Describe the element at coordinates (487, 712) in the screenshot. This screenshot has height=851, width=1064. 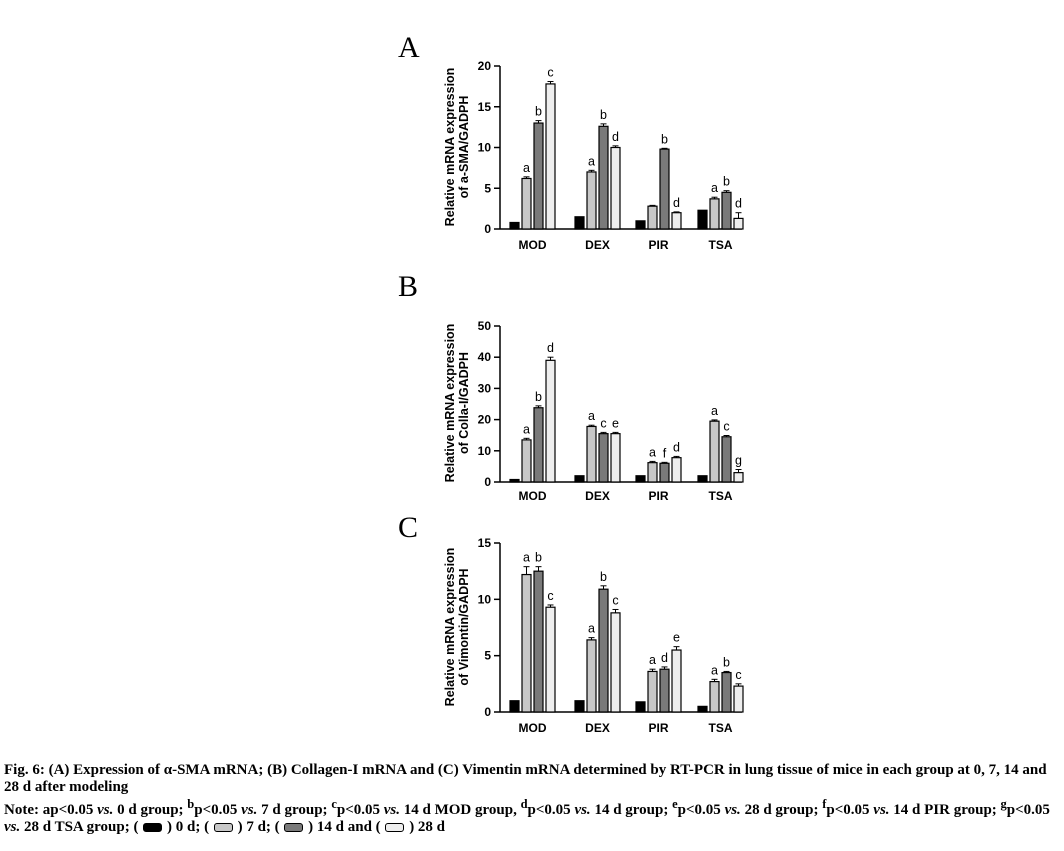
I see `panel-c-y-tick-label: 0` at that location.